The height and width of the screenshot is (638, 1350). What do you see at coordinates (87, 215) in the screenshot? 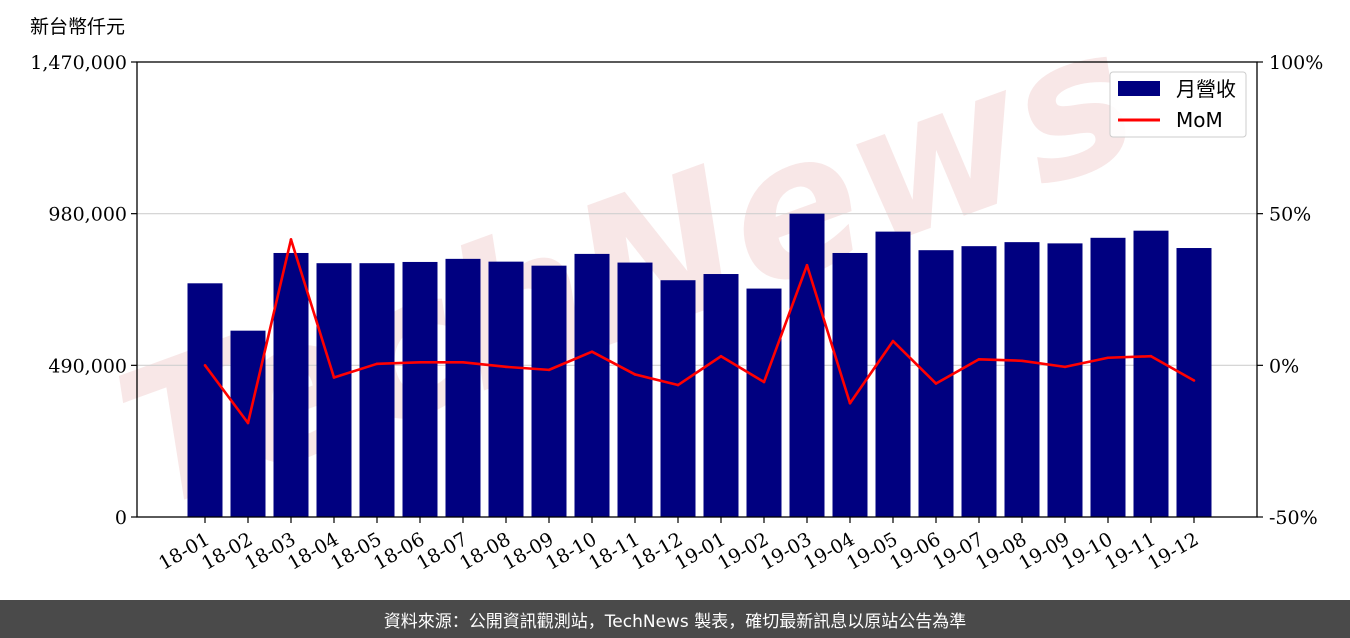
I see `y-left-tick-label: 980,000` at bounding box center [87, 215].